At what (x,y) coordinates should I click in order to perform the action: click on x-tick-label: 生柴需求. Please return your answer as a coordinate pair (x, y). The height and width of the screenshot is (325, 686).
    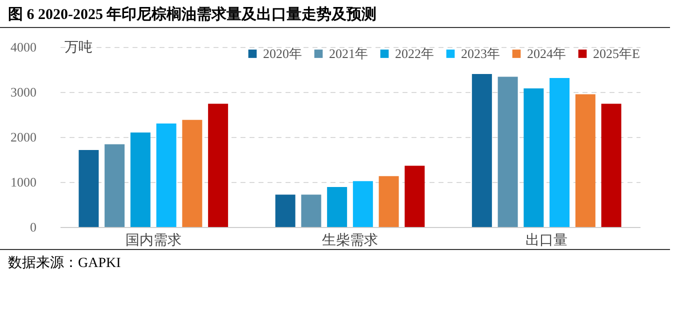
    Looking at the image, I should click on (350, 240).